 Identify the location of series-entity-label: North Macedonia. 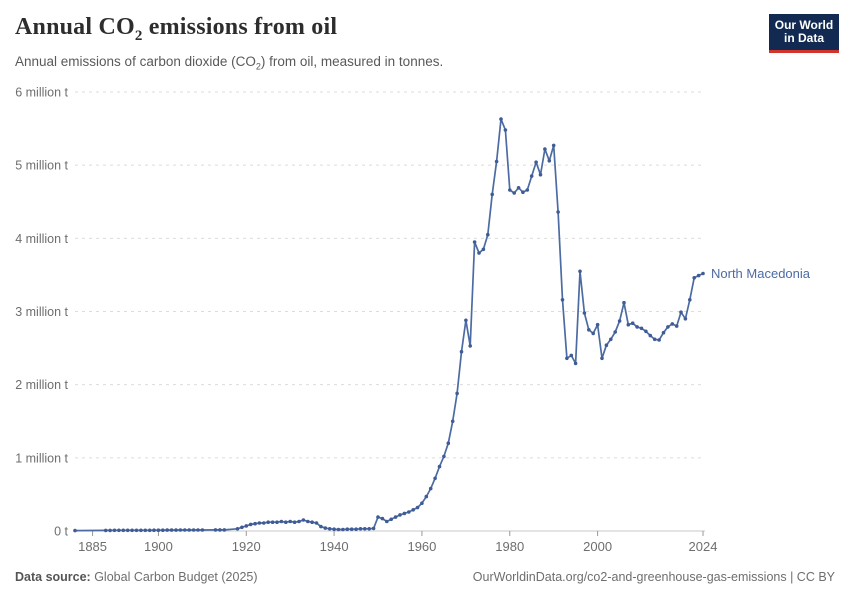
(761, 273).